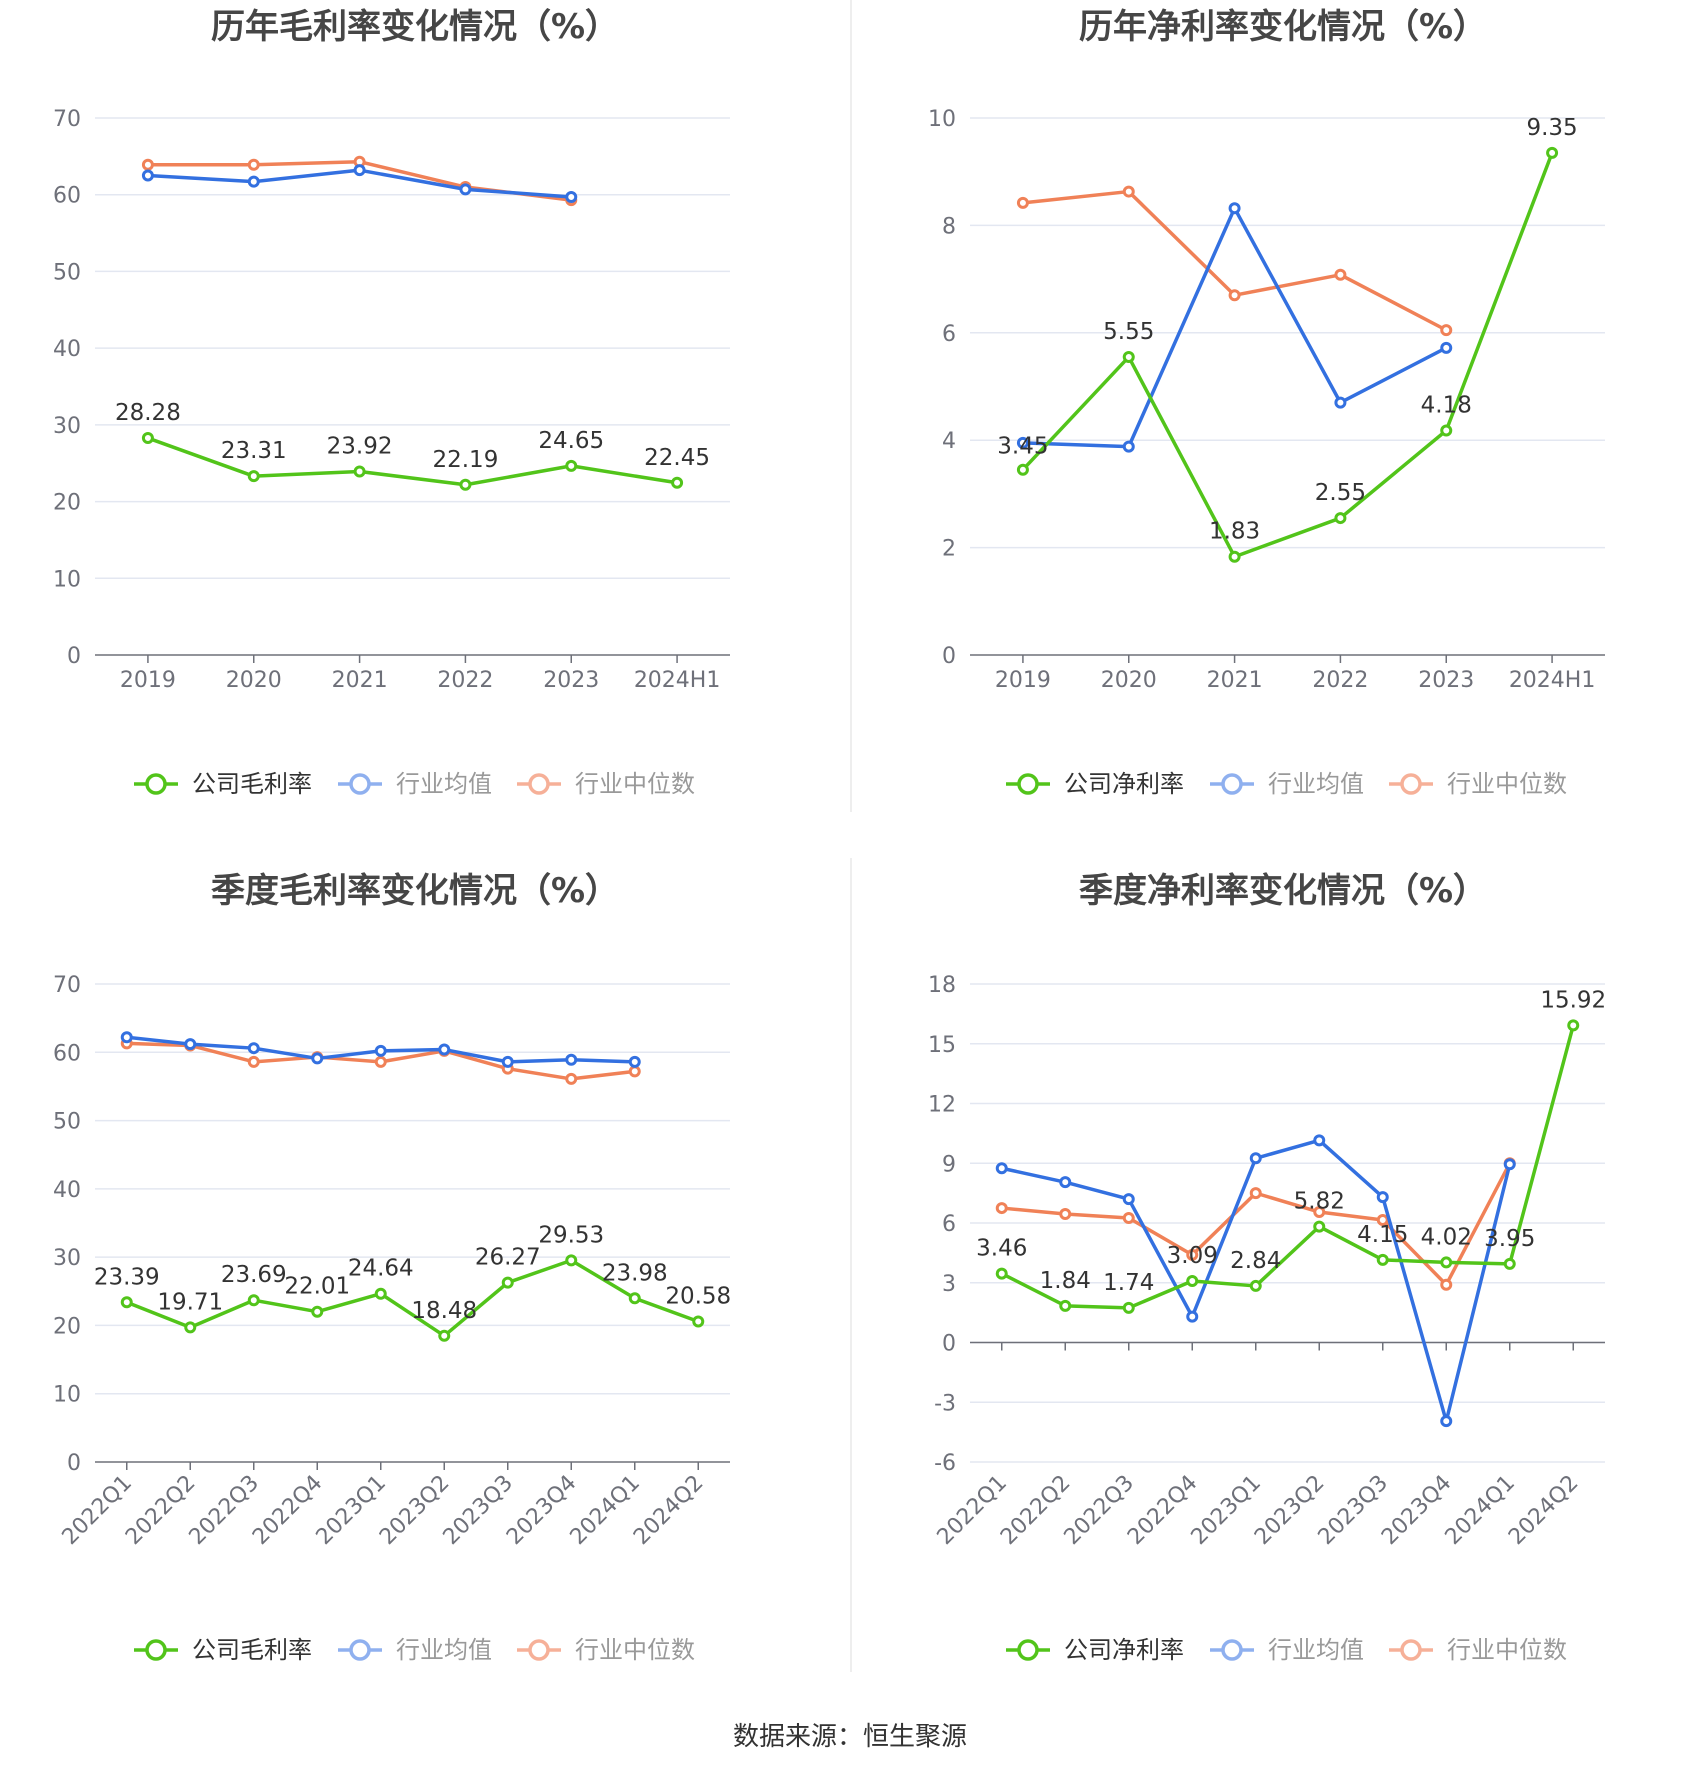 Image resolution: width=1700 pixels, height=1782 pixels. I want to click on data-label: 15.92, so click(1573, 1000).